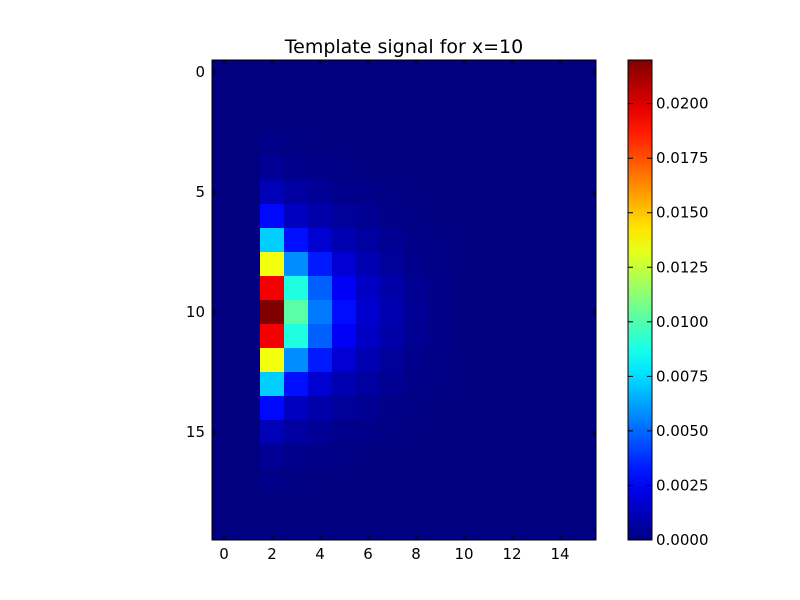 The width and height of the screenshot is (800, 600). Describe the element at coordinates (224, 554) in the screenshot. I see `x-tick-label: 0` at that location.